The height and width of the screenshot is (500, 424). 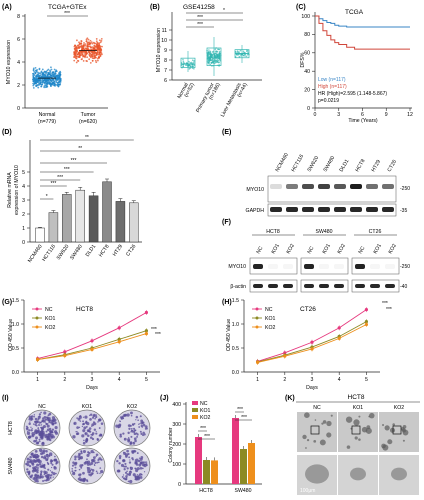 I want to click on panel-g-legend-label: KO2, so click(x=50, y=328).